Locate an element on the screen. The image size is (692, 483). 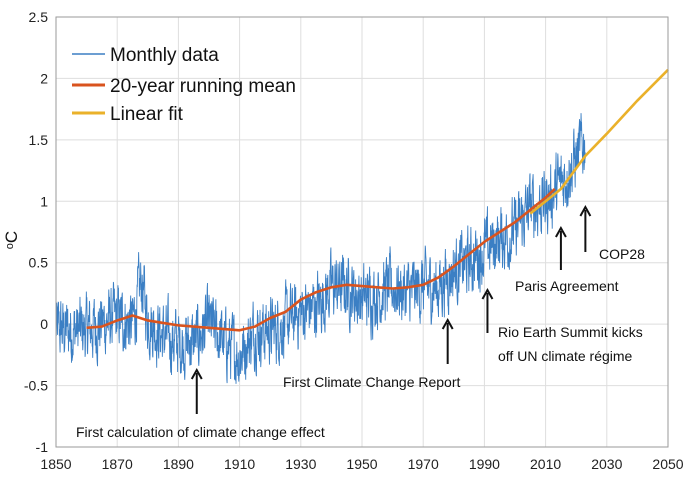
y-tick-label: 1.5 is located at coordinates (39, 140).